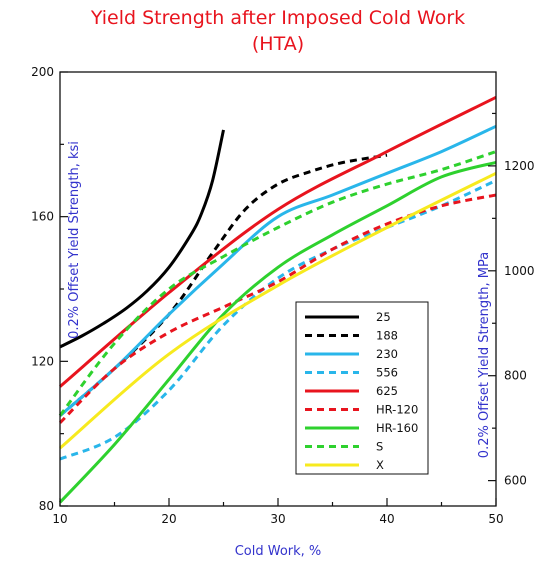  I want to click on y-axis-label-left: 0.2% Offset Yield Strength, ksi, so click(74, 240).